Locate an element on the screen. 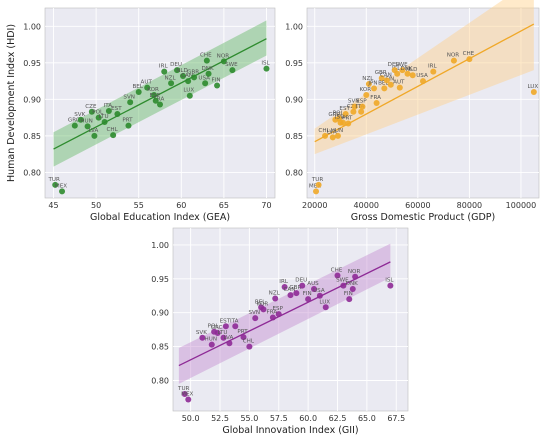 The image size is (550, 445). x-tick-label: 65 is located at coordinates (224, 205).